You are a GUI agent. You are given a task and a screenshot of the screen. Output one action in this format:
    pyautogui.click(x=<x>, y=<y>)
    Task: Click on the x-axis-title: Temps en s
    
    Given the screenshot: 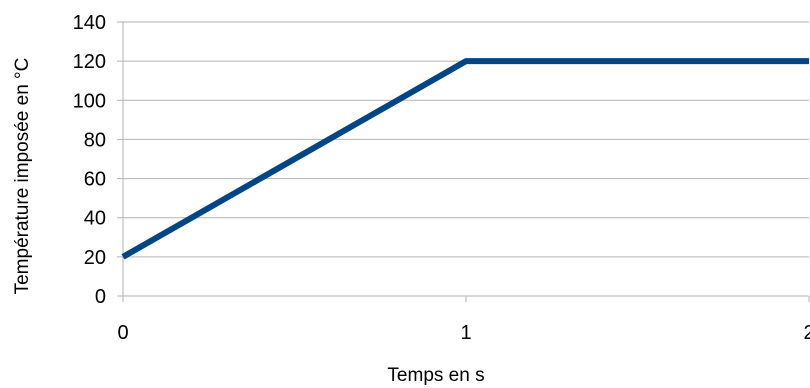 What is the action you would take?
    pyautogui.click(x=435, y=375)
    